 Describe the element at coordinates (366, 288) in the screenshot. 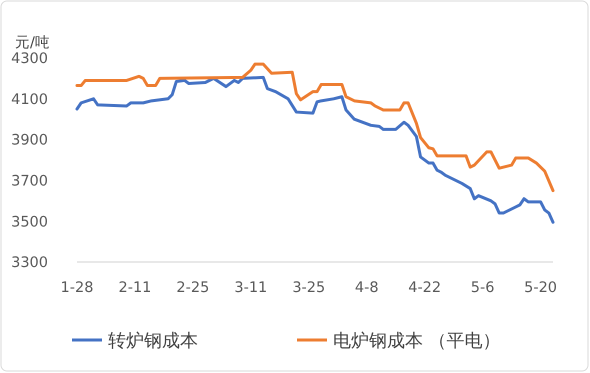

I see `x-tick-label: 4-8` at that location.